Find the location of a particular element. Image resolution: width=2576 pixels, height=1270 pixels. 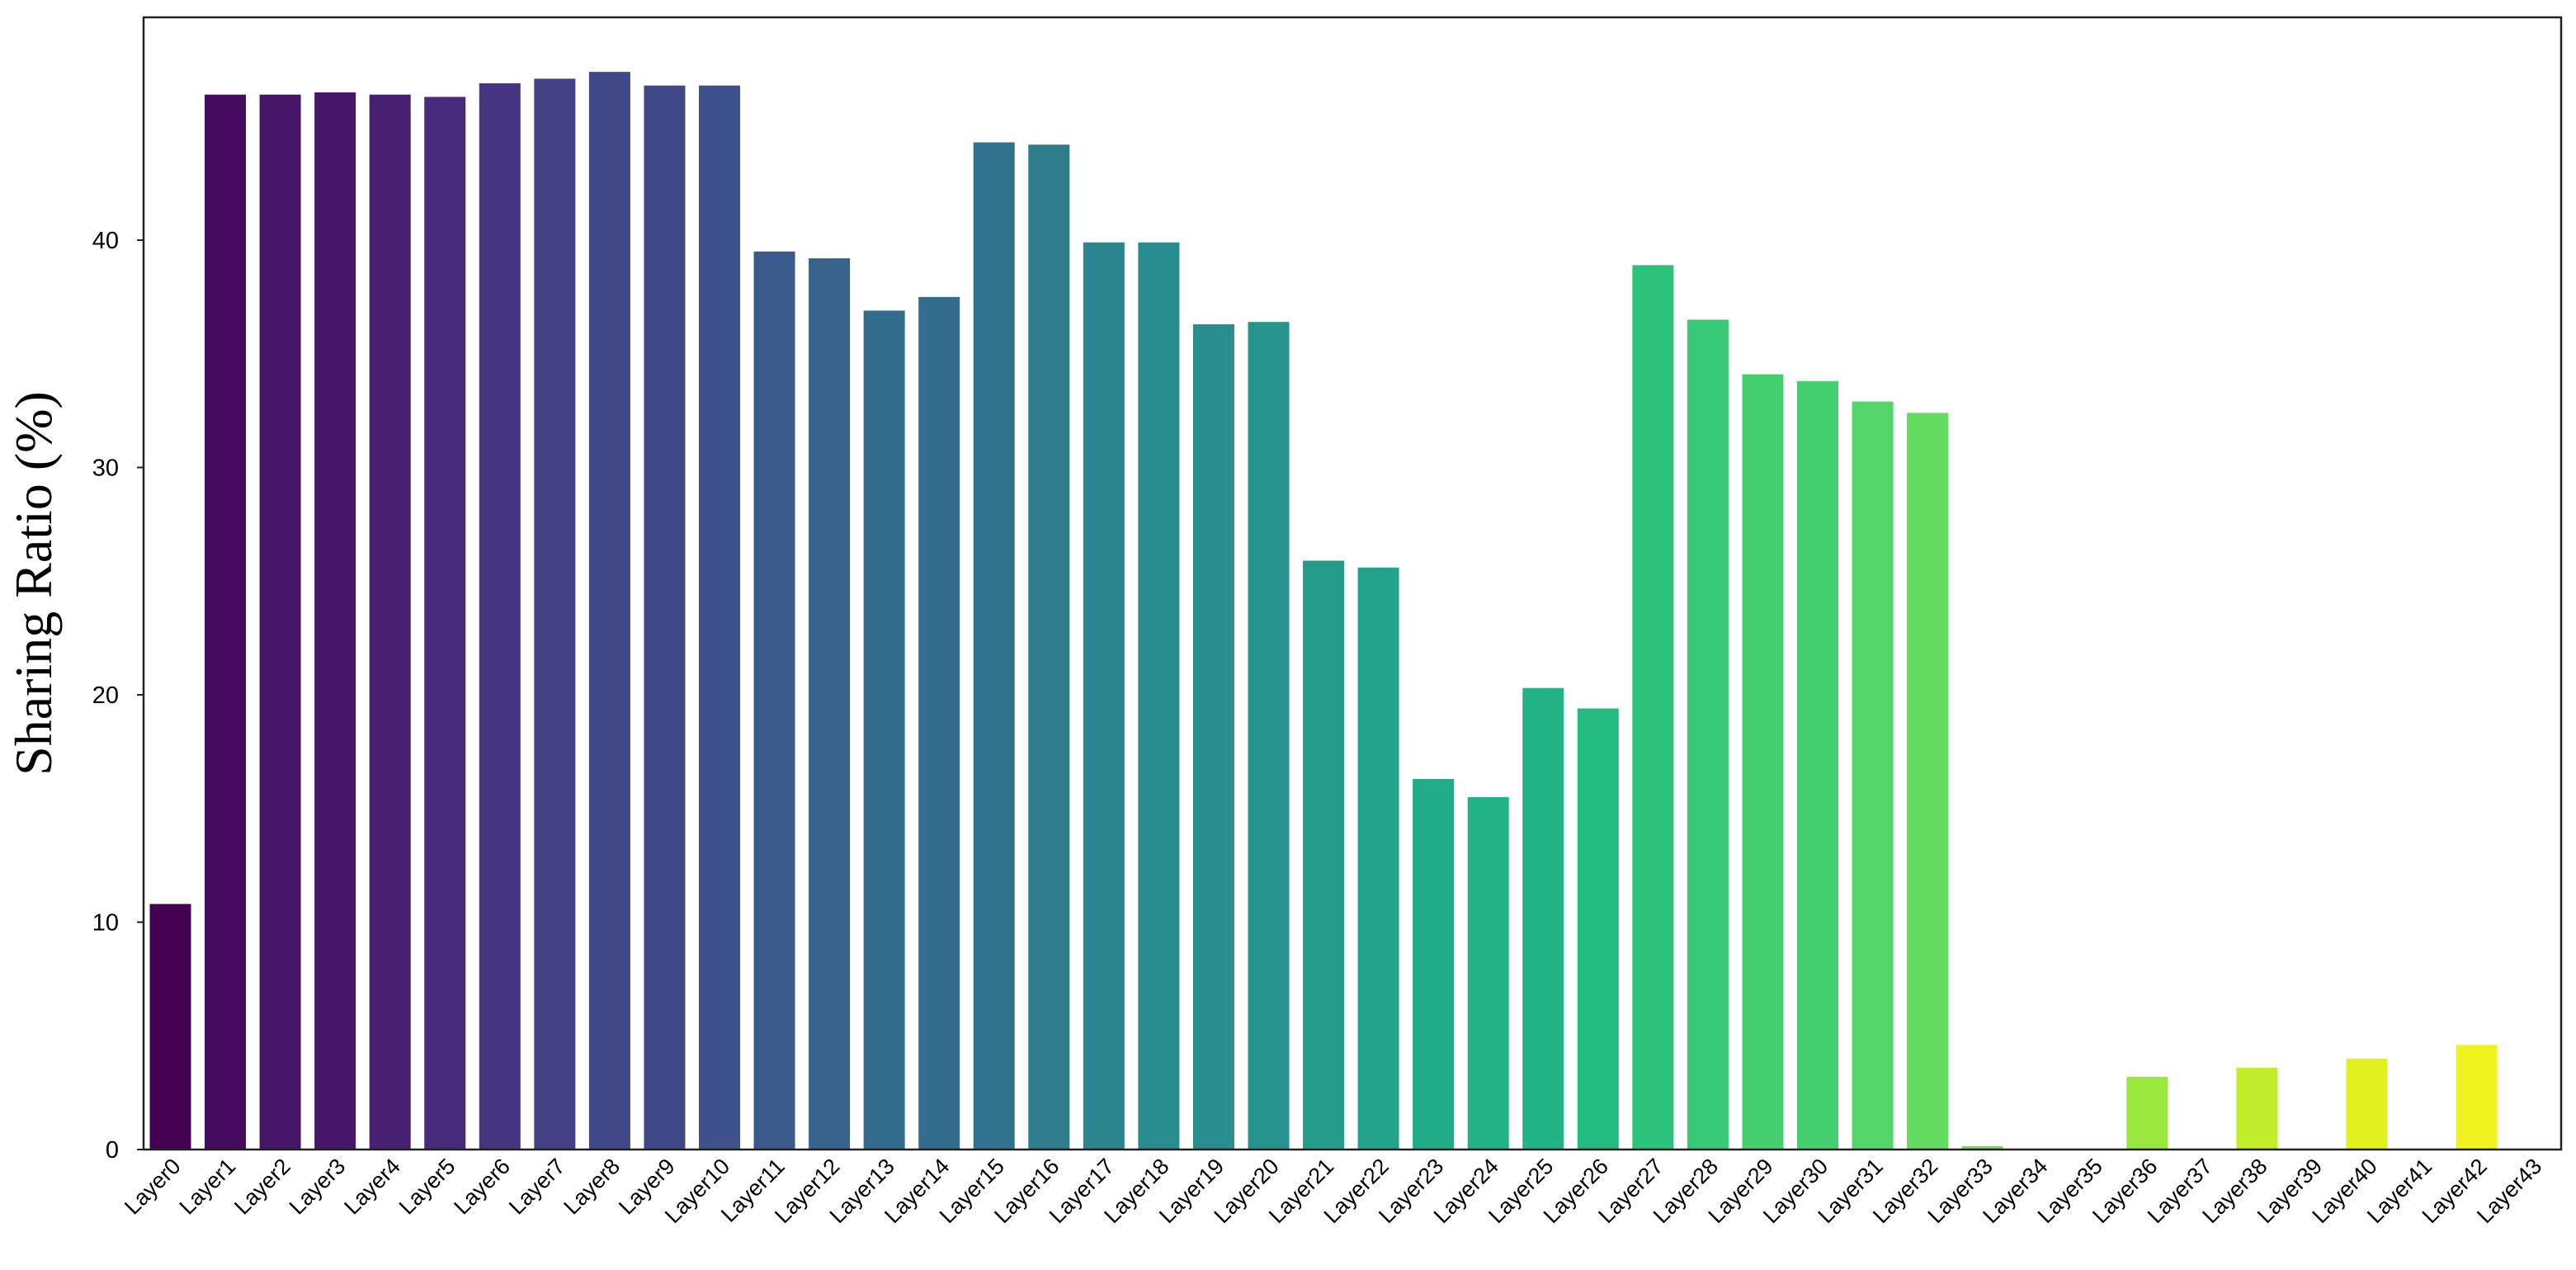

bar-layer5 is located at coordinates (445, 623).